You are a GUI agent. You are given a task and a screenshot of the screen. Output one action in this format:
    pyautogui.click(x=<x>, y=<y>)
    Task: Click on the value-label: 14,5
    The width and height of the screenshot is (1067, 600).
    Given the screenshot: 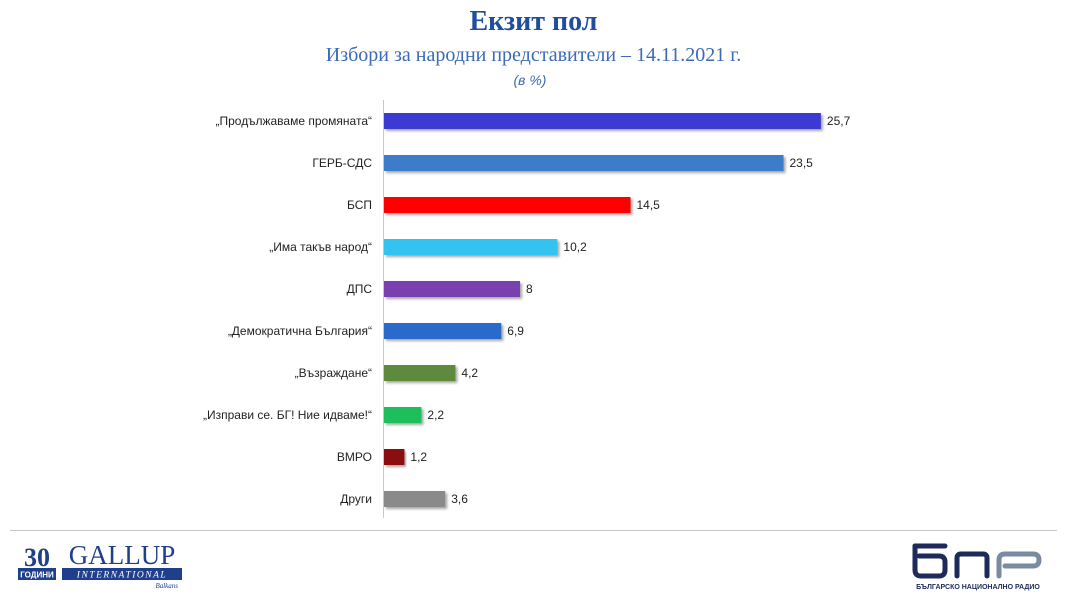 What is the action you would take?
    pyautogui.click(x=649, y=205)
    